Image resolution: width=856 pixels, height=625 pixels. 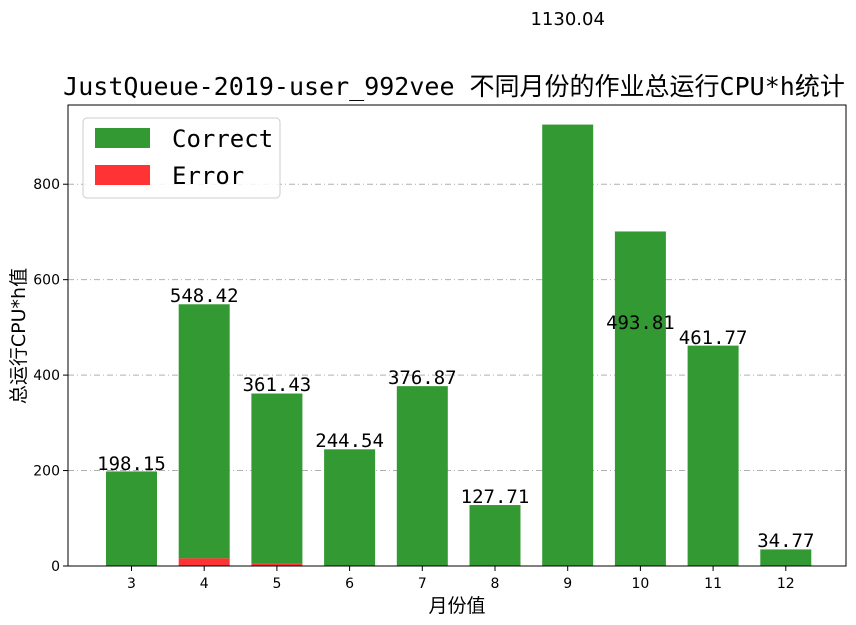 What do you see at coordinates (122, 175) in the screenshot?
I see `legend-swatch-error` at bounding box center [122, 175].